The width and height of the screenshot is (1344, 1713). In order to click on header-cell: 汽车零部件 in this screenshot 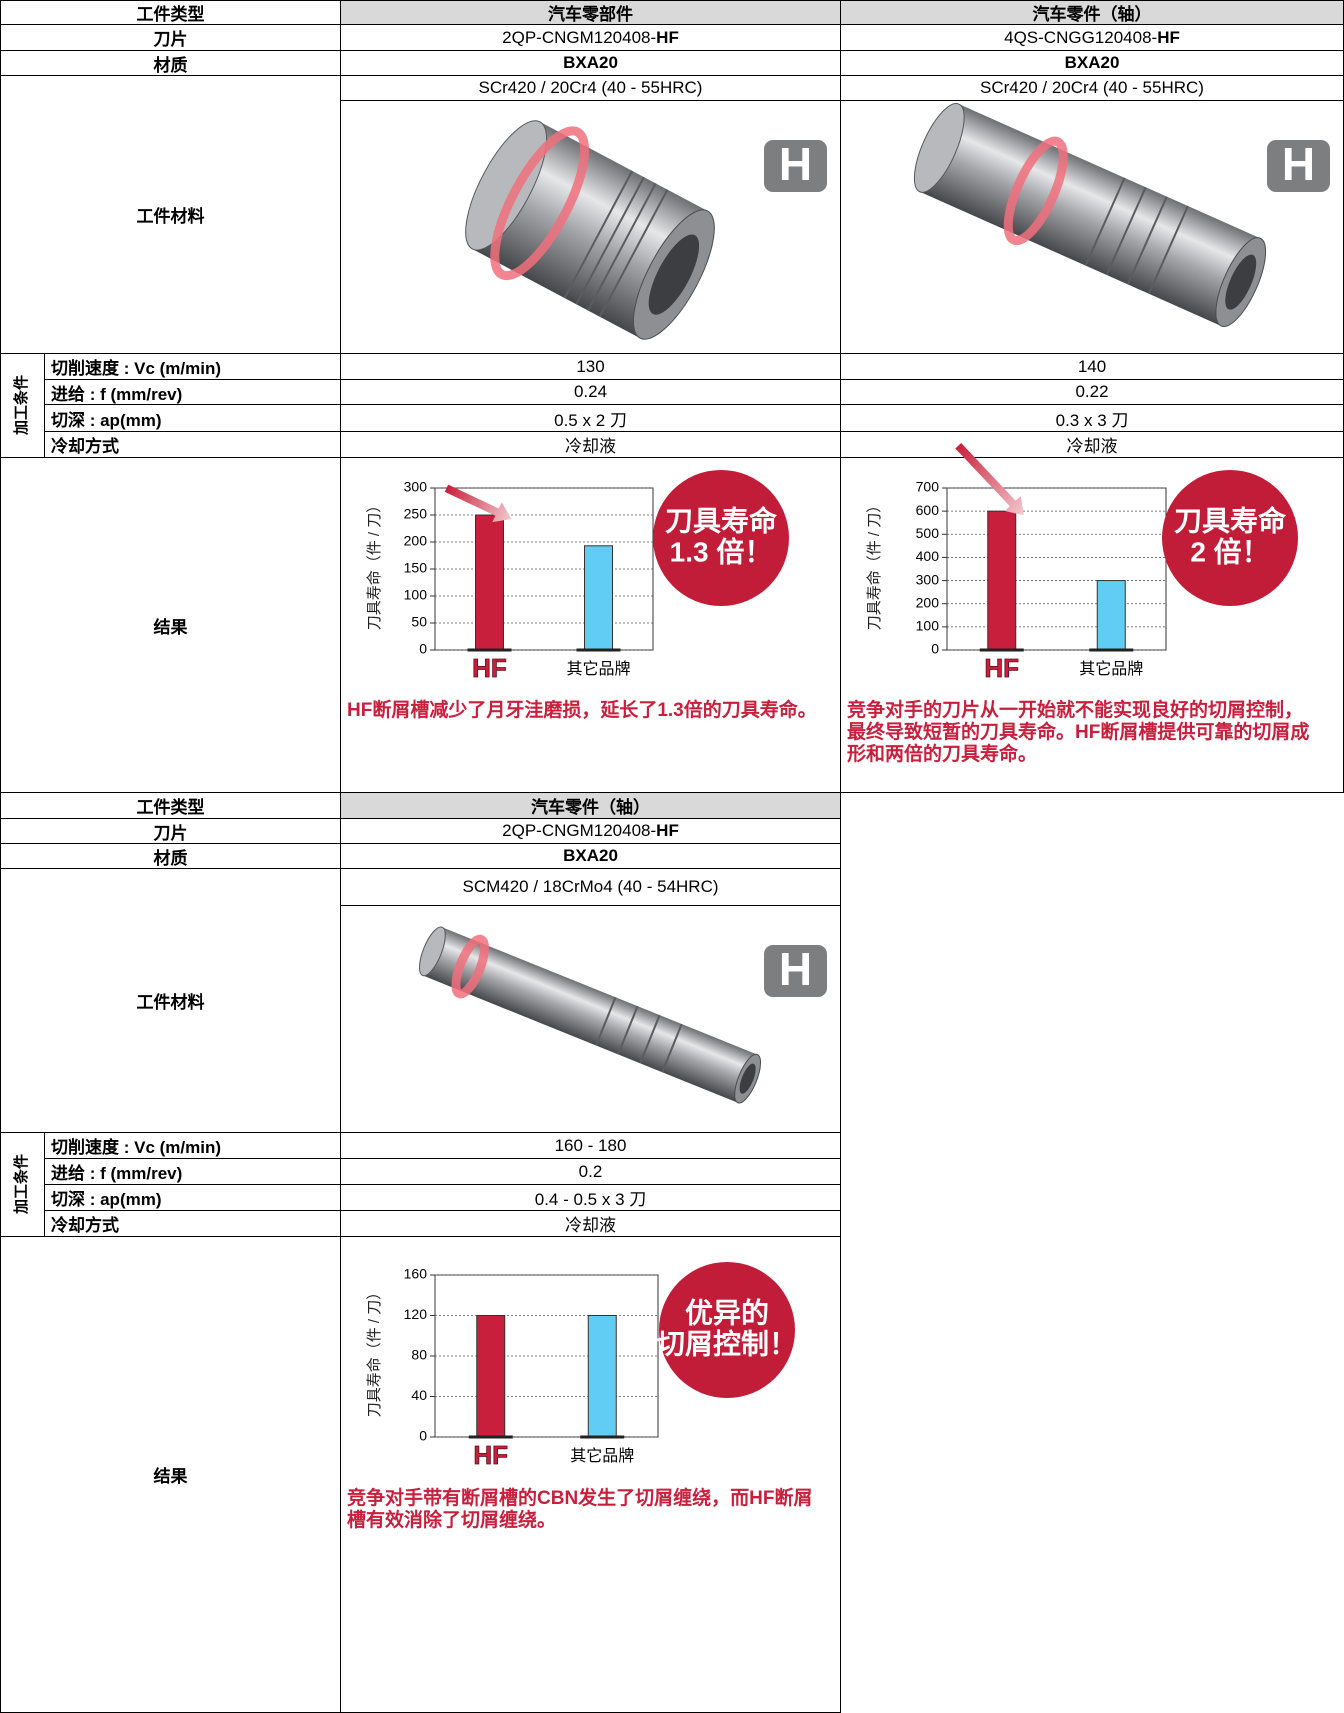, I will do `click(590, 12)`.